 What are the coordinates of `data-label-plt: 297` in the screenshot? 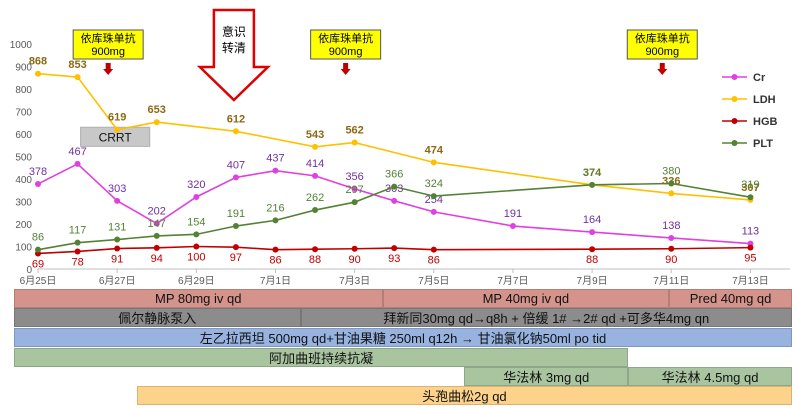 It's located at (354, 190).